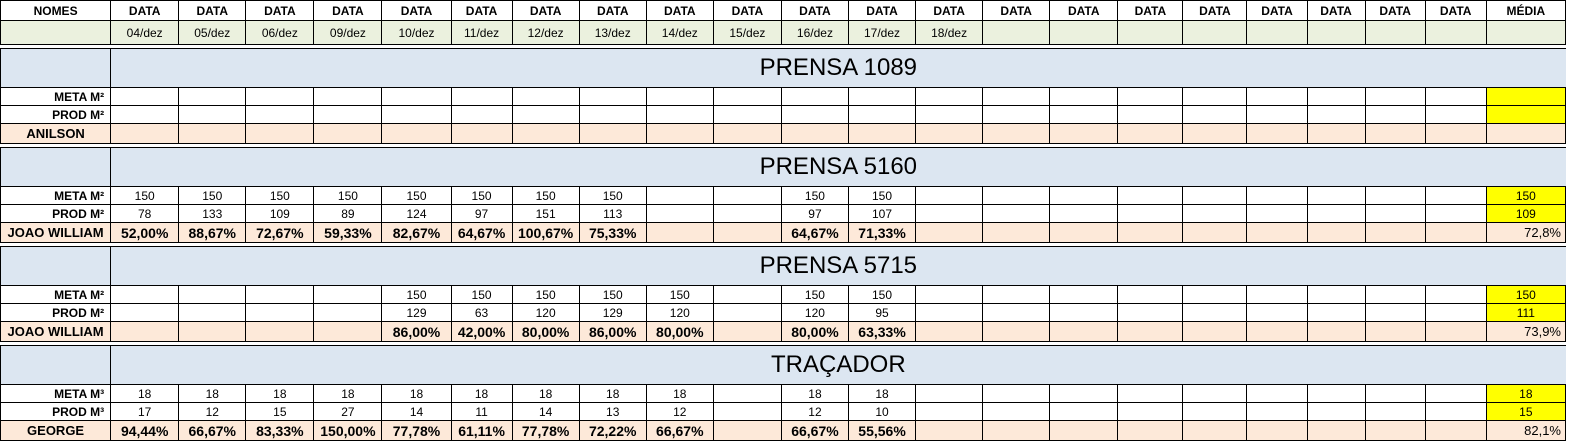  Describe the element at coordinates (481, 232) in the screenshot. I see `percent-value-cell: 64,67%` at that location.